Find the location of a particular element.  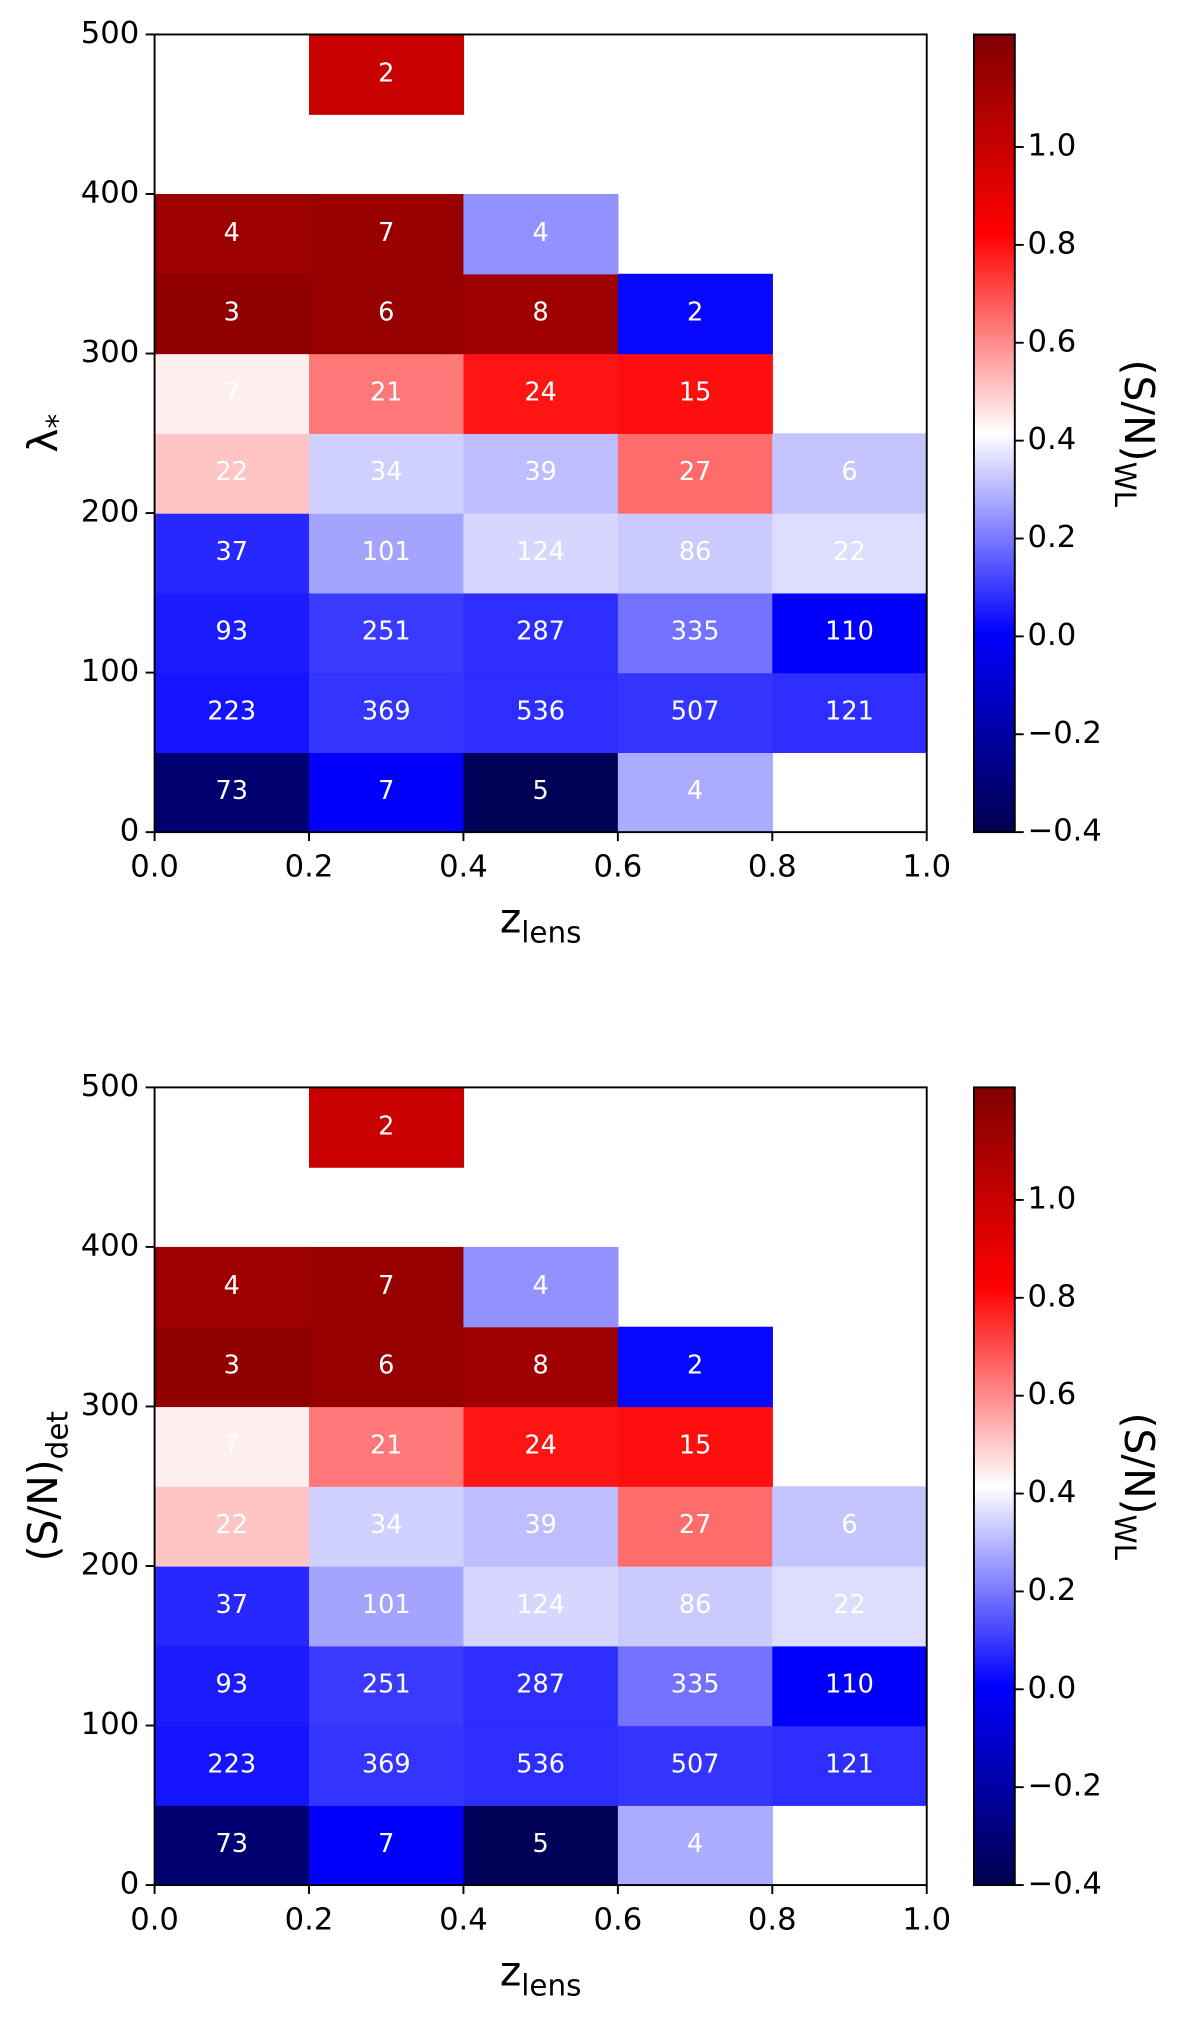

colorbar-label-main: (S/N) is located at coordinates (1139, 411).